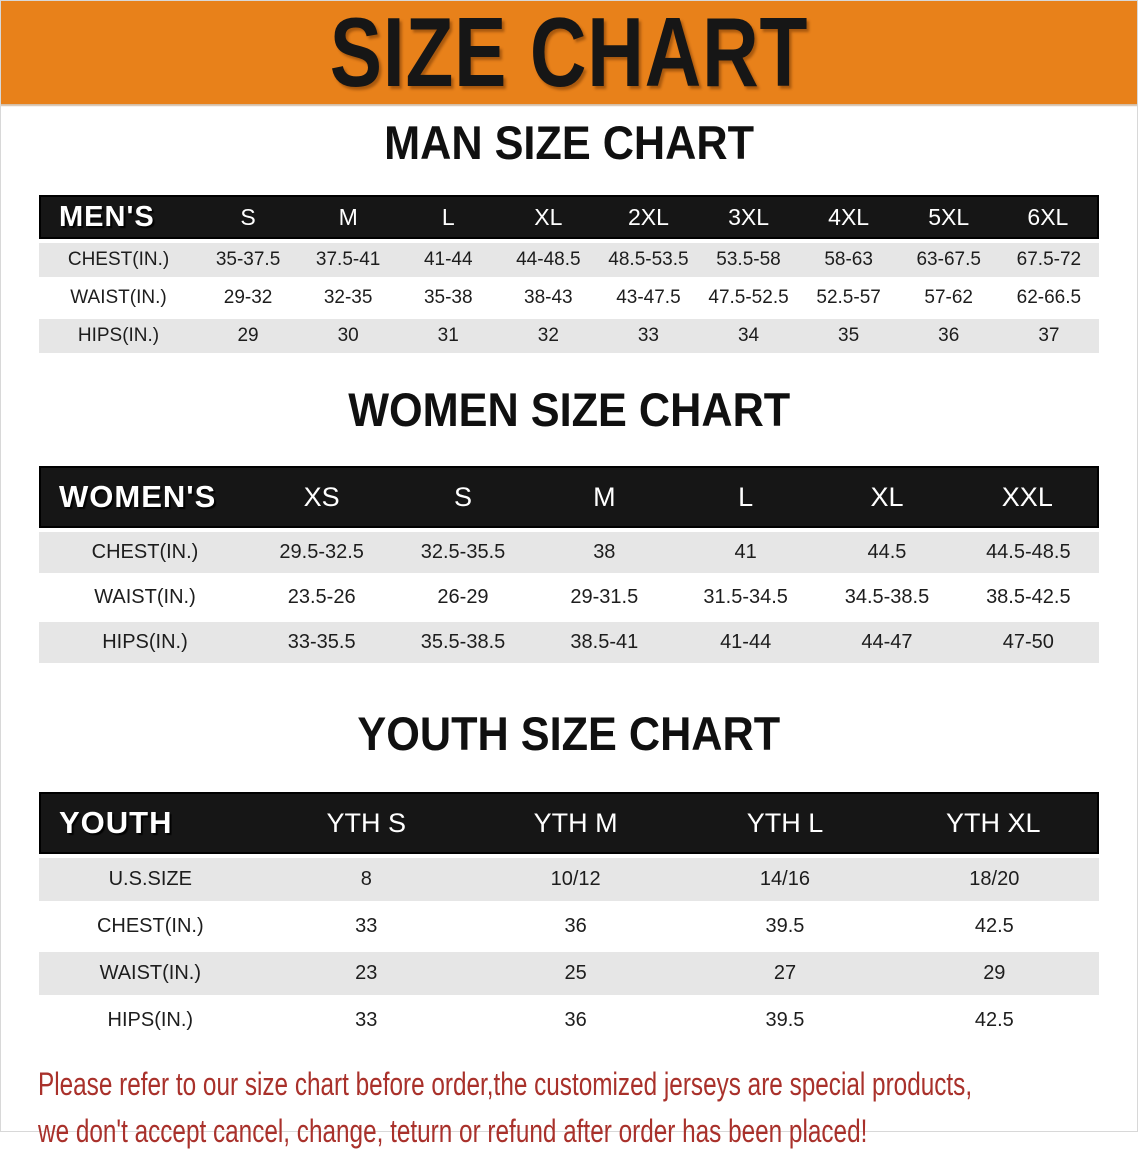  I want to click on youth-section-title-text: YOUTH SIZE CHART, so click(569, 733).